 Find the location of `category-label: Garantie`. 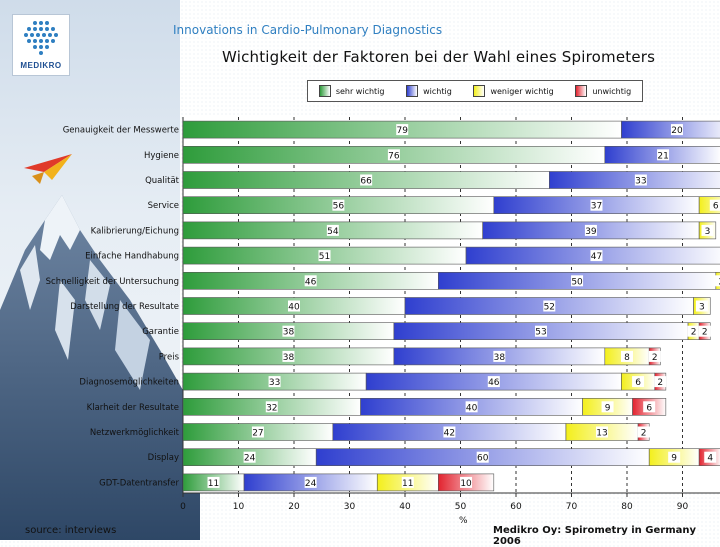

category-label: Garantie is located at coordinates (160, 332).